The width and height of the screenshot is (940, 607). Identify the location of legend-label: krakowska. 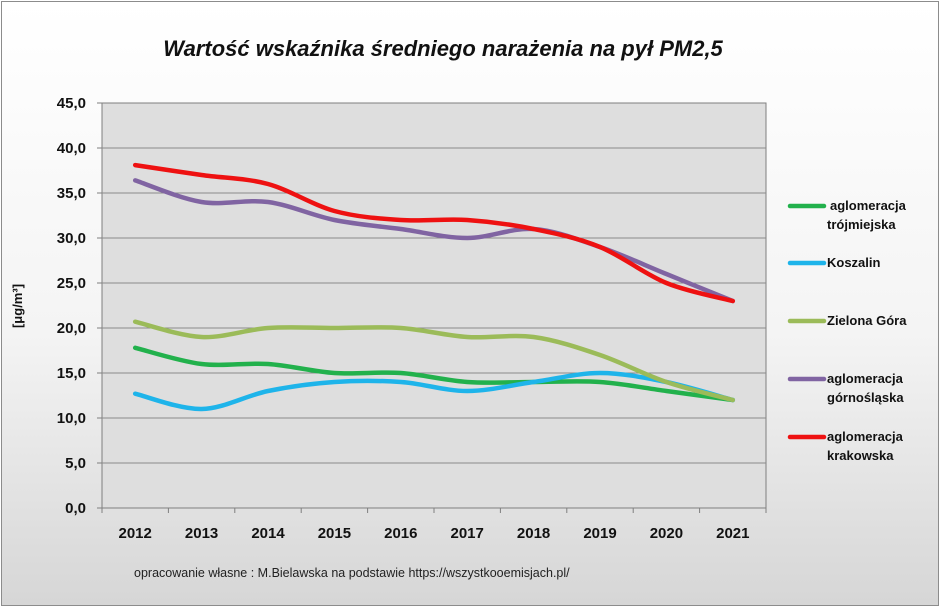
(860, 455).